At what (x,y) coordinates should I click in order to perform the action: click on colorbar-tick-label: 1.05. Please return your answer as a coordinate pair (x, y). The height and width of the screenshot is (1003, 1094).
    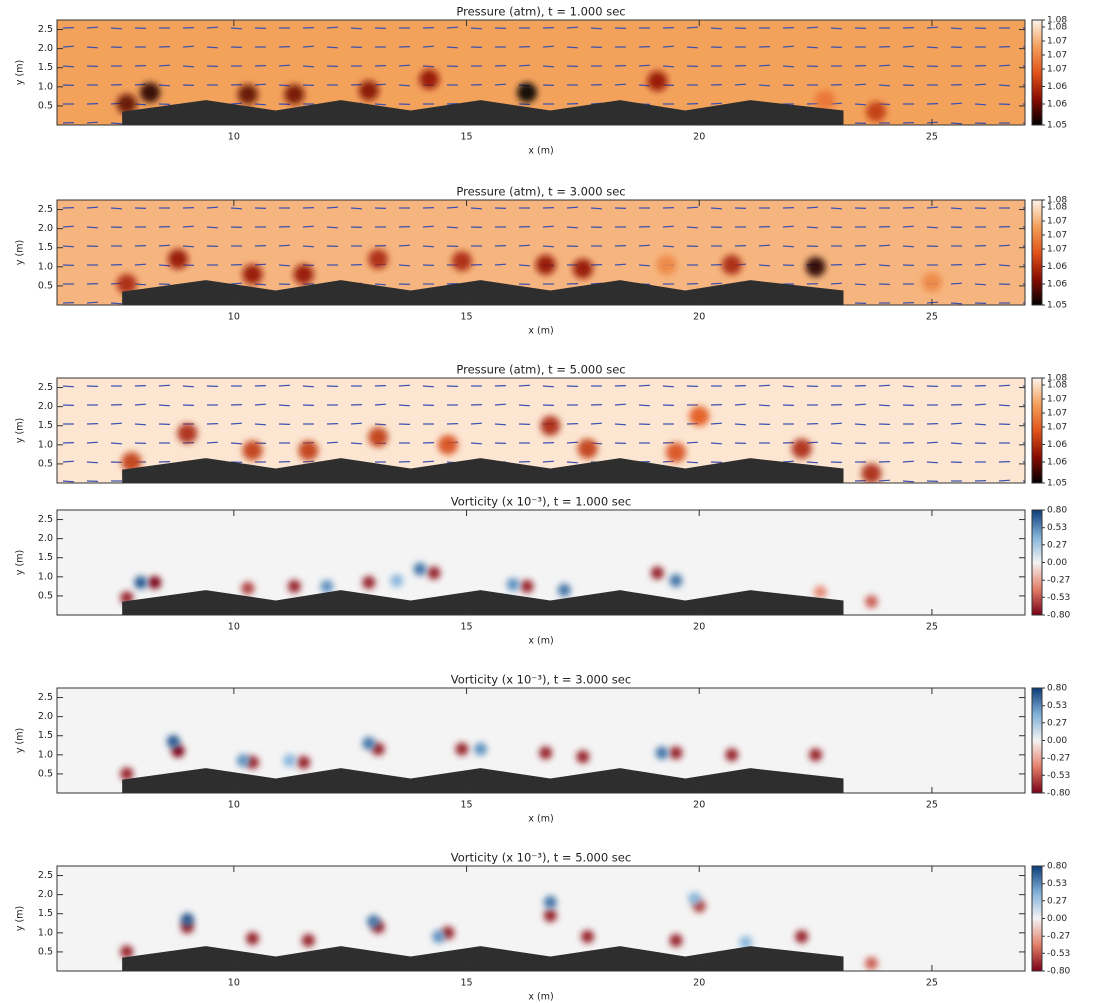
    Looking at the image, I should click on (1057, 306).